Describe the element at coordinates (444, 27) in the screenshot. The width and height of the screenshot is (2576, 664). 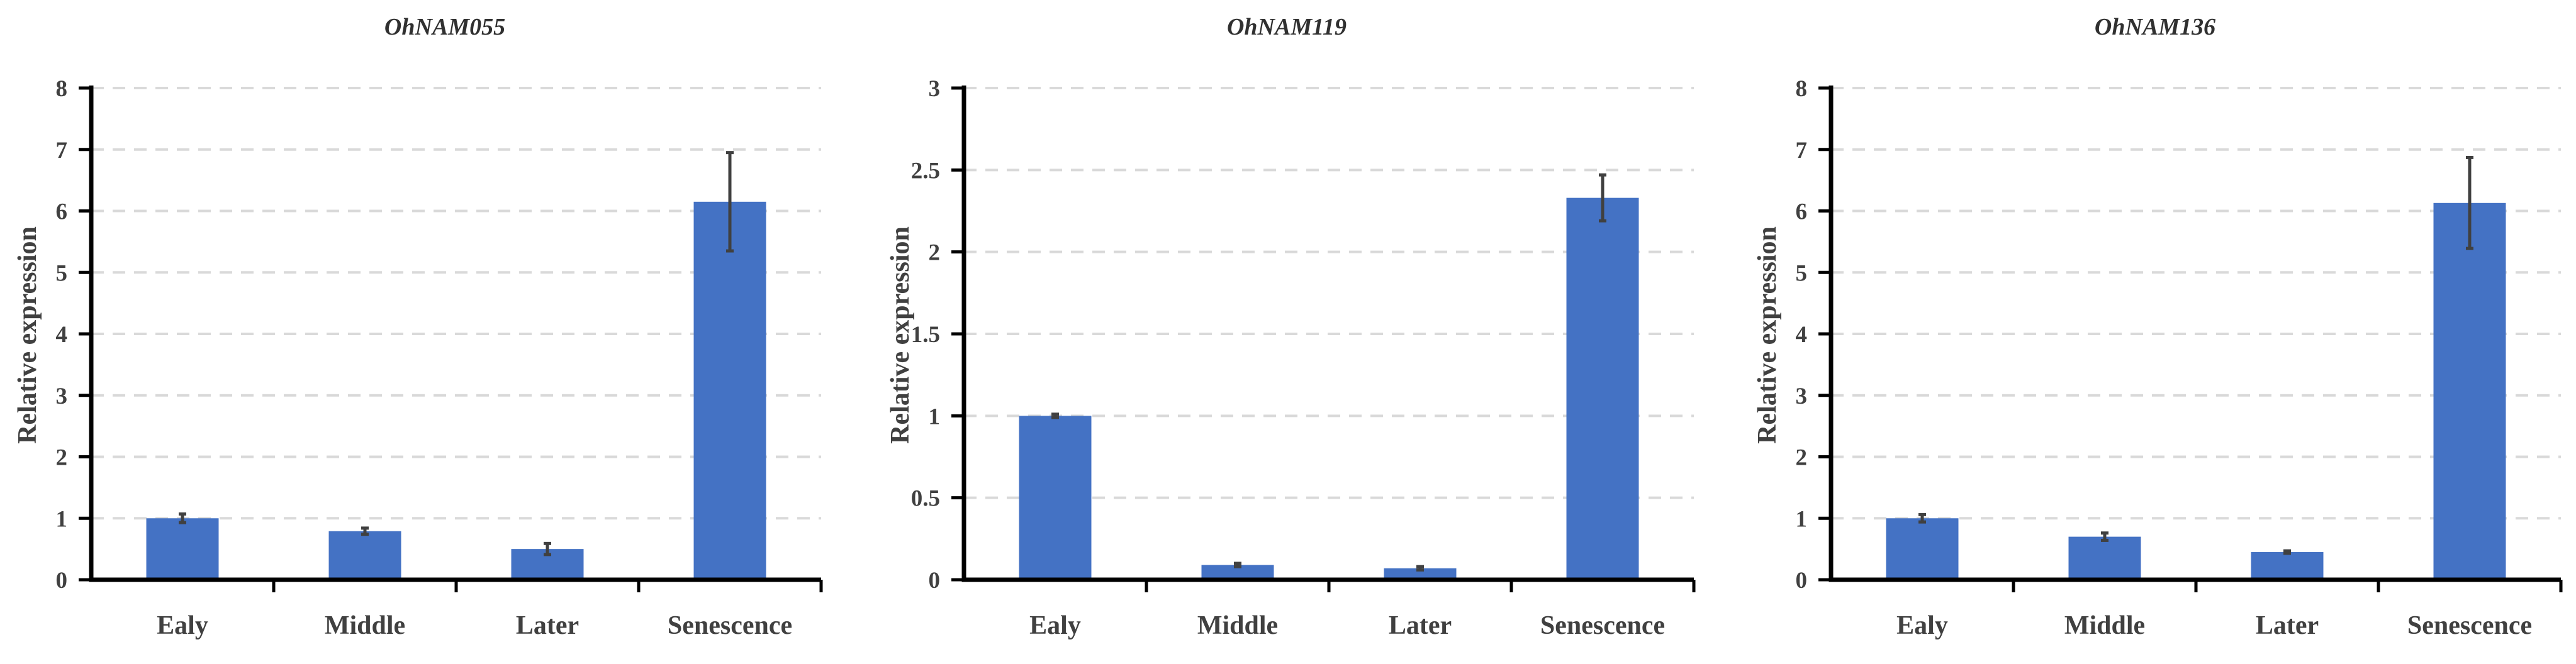
I see `chart-title: OhNAM055` at that location.